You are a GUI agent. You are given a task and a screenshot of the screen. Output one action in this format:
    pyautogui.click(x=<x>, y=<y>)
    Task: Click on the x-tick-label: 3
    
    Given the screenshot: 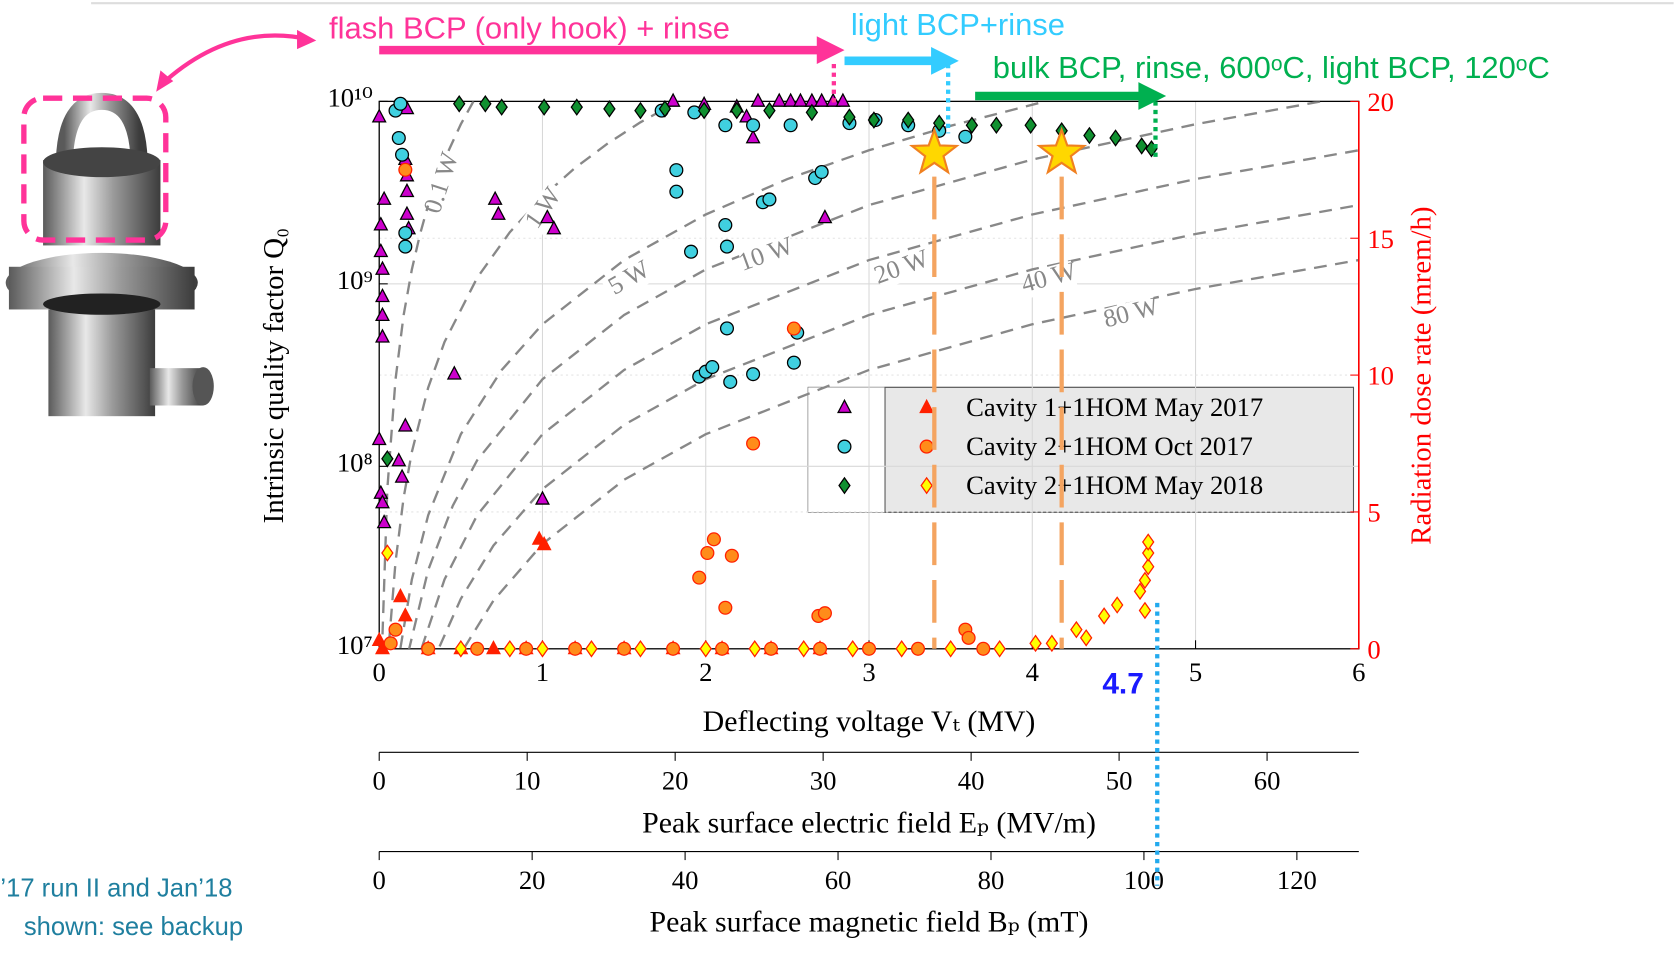 What is the action you would take?
    pyautogui.click(x=868, y=672)
    